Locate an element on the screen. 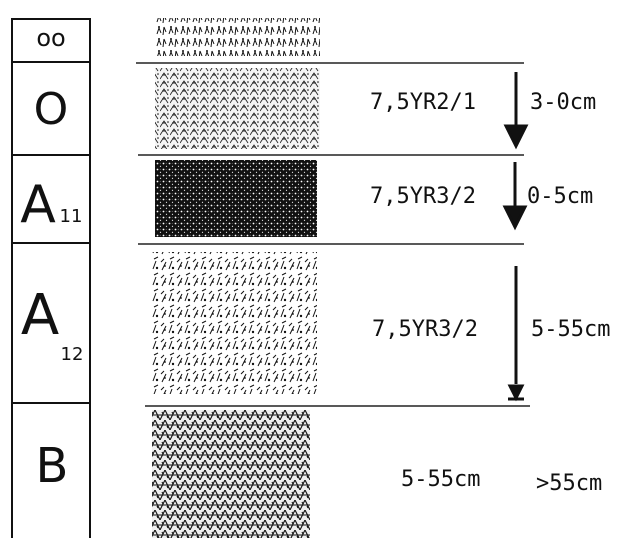 Image resolution: width=633 pixels, height=538 pixels. symbol-a12-sub: 12 is located at coordinates (72, 354).